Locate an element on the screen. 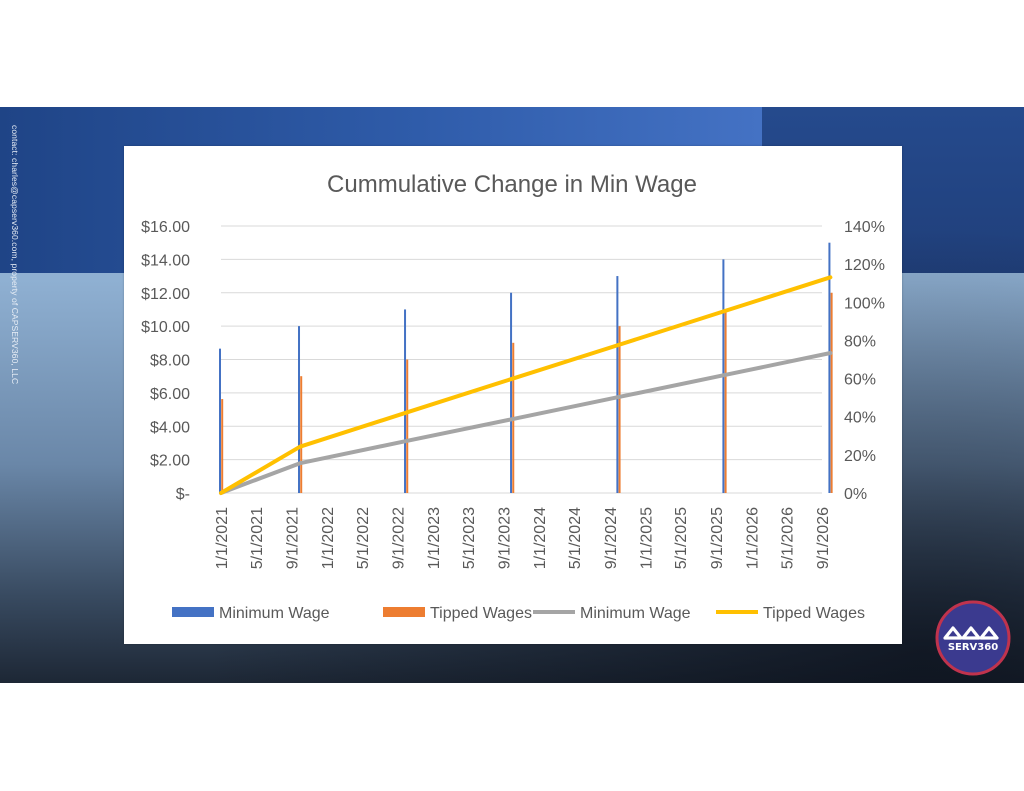  y-left-tick-label: $4.00 is located at coordinates (170, 427).